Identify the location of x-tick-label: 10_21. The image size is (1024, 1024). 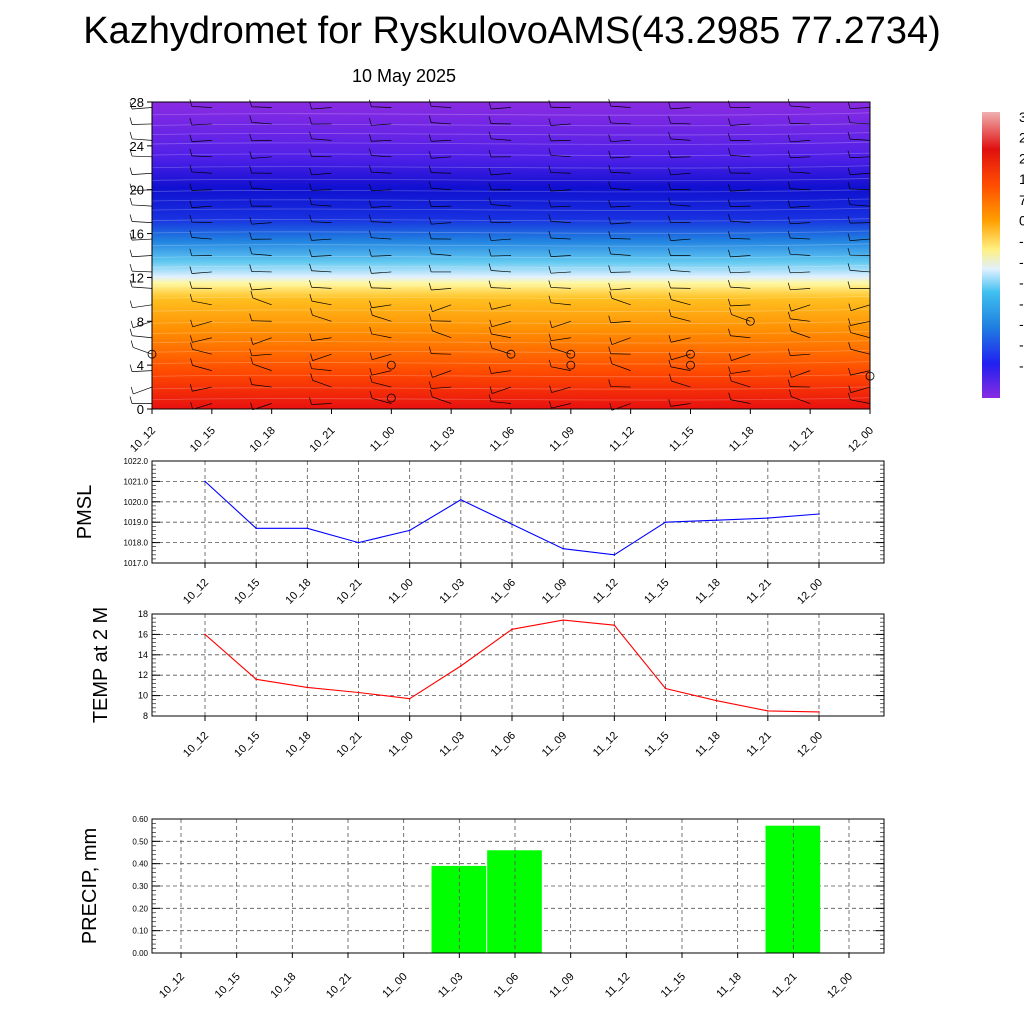
(350, 745).